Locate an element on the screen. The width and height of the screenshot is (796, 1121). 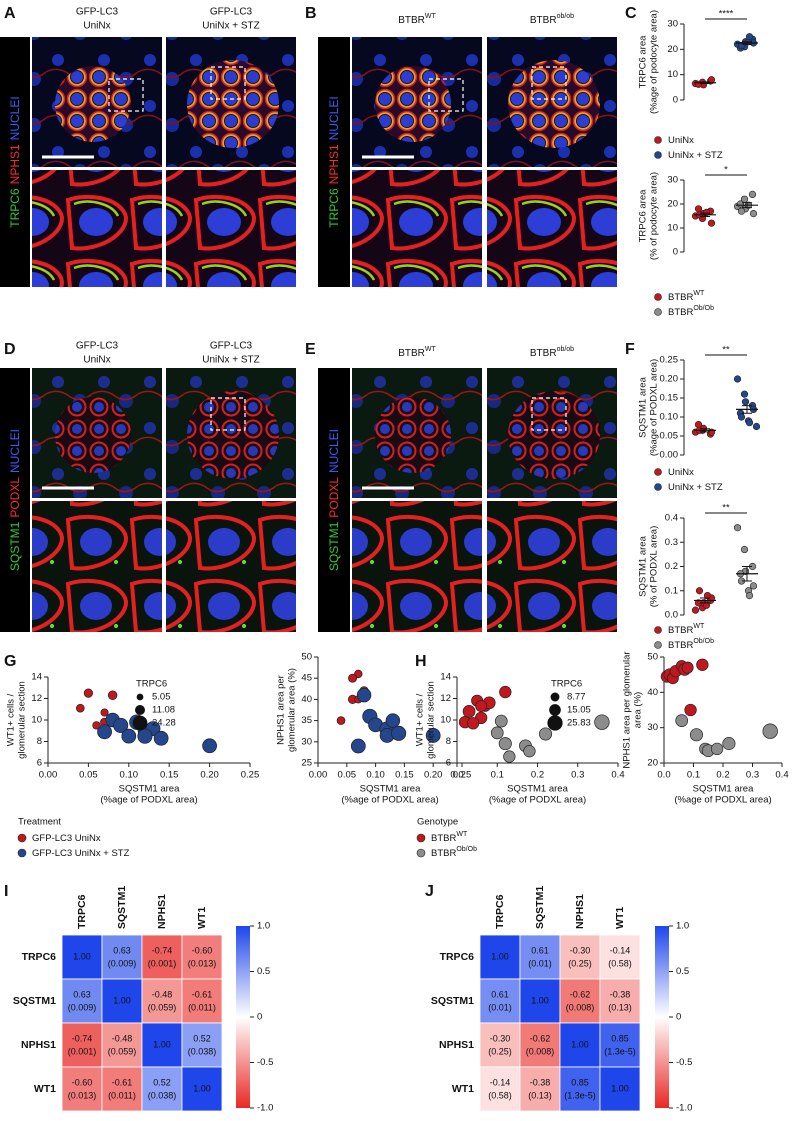
row-label: WT1 is located at coordinates (463, 1089).